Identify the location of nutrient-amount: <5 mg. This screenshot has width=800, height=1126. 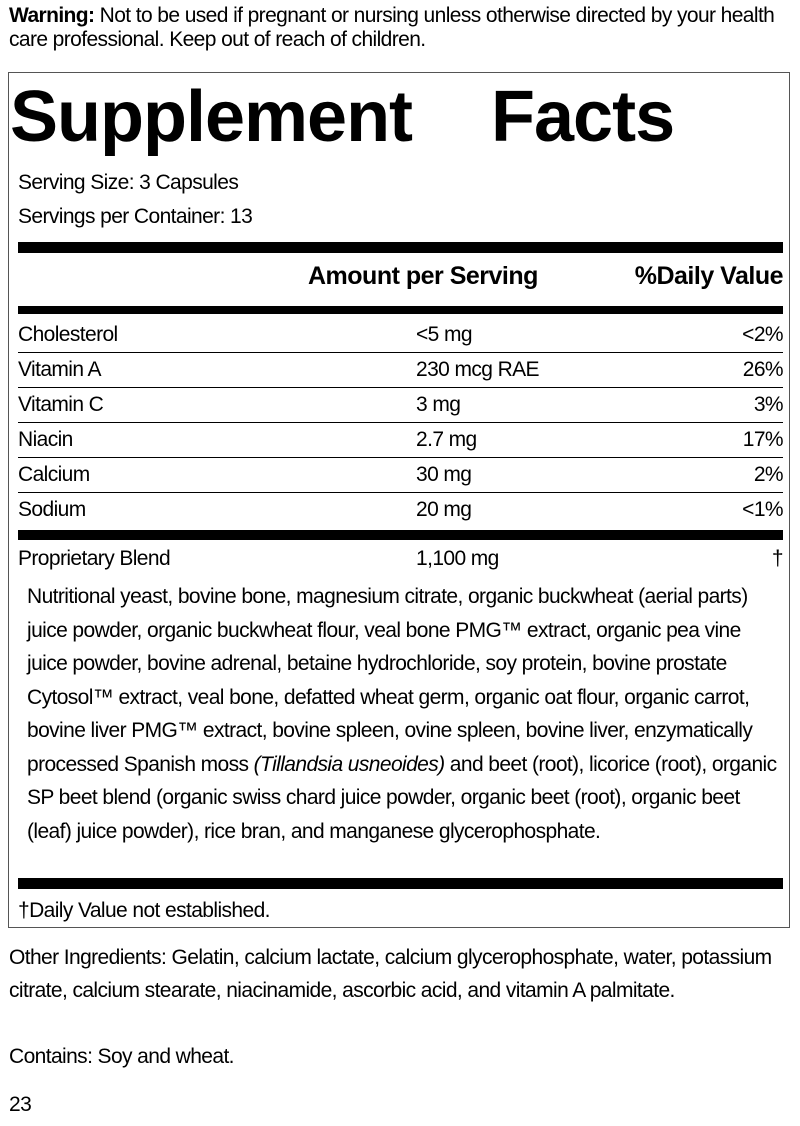
(444, 334).